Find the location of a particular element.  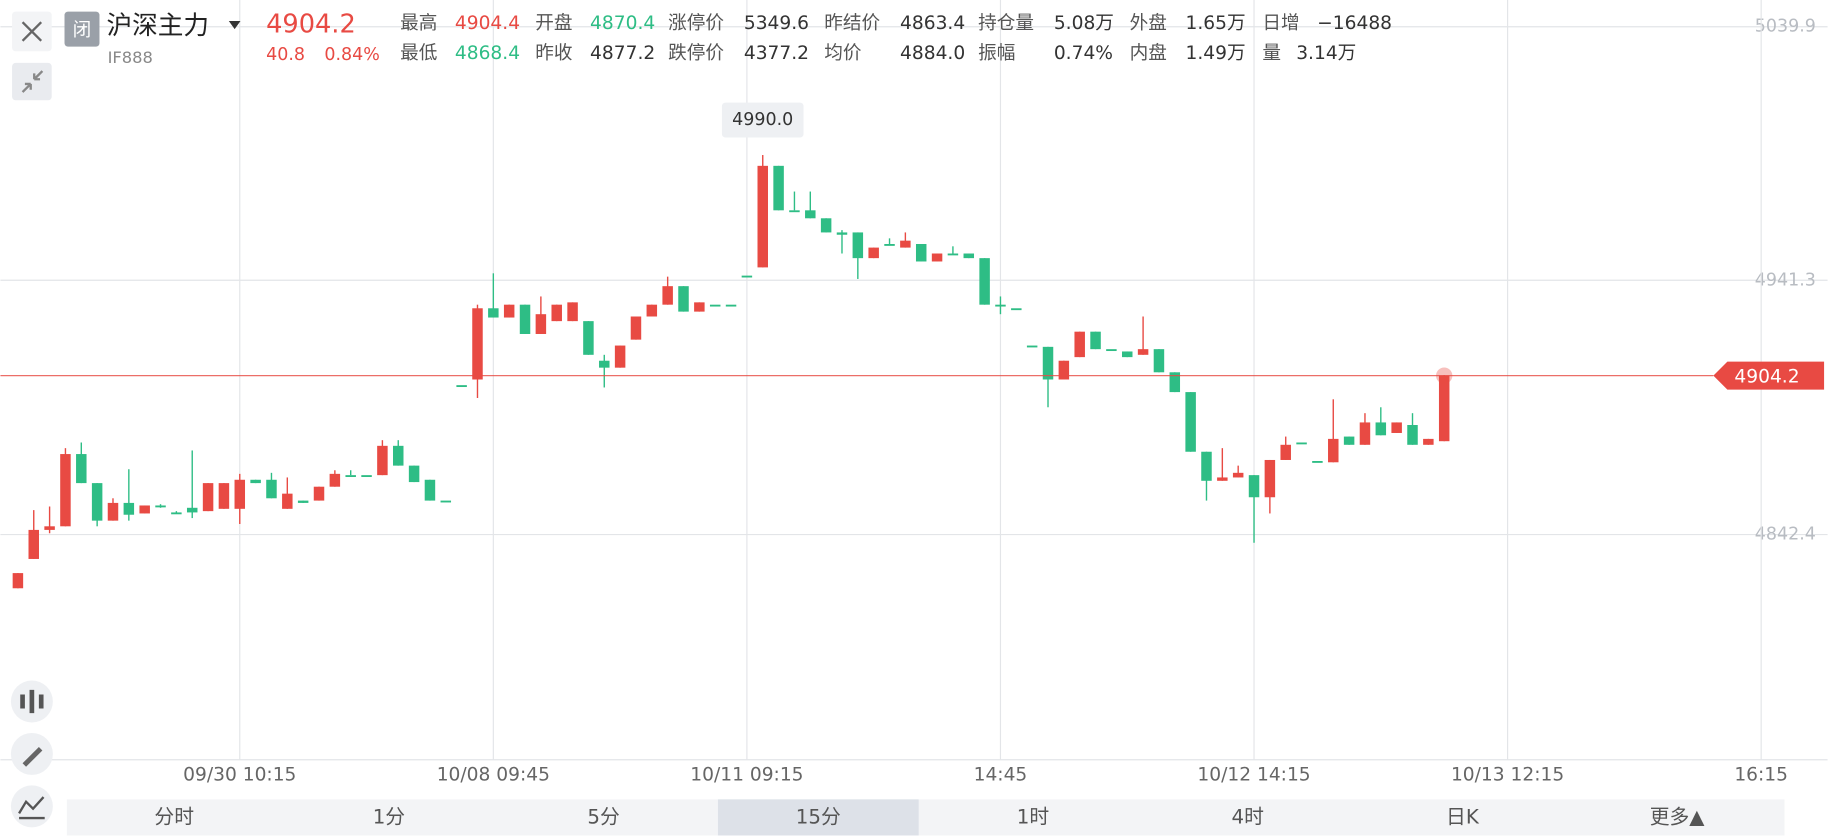

stat-label: 持仓量 is located at coordinates (1006, 23).